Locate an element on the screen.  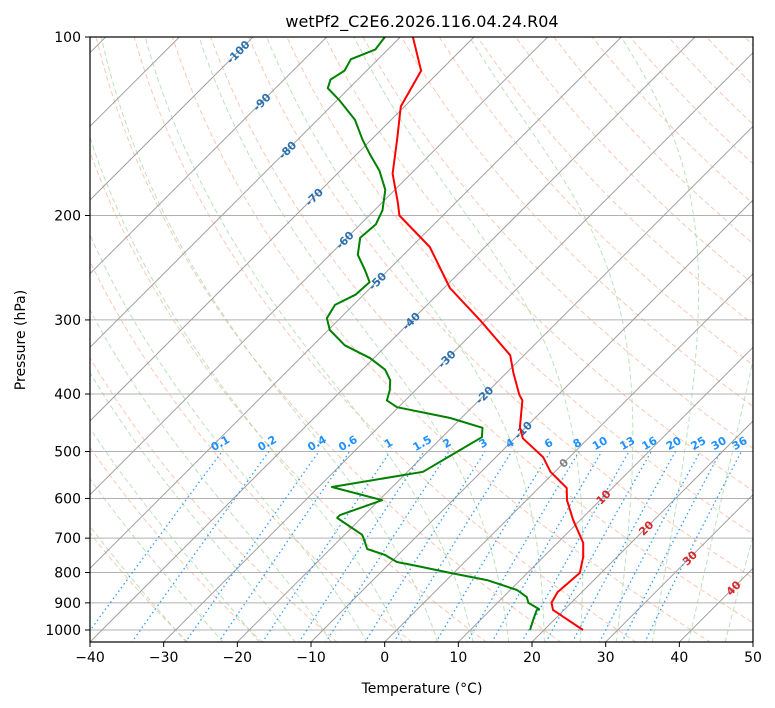
y-tick-label: 900 is located at coordinates (67, 604).